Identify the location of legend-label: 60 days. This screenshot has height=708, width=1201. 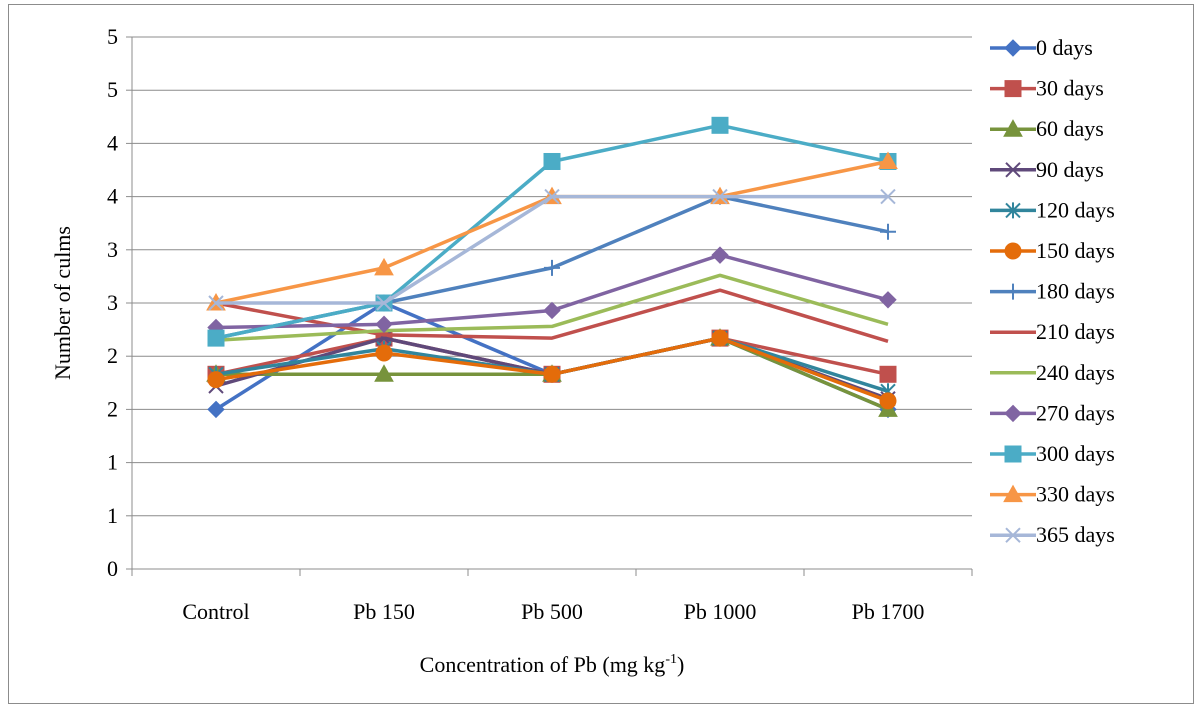
(1070, 128).